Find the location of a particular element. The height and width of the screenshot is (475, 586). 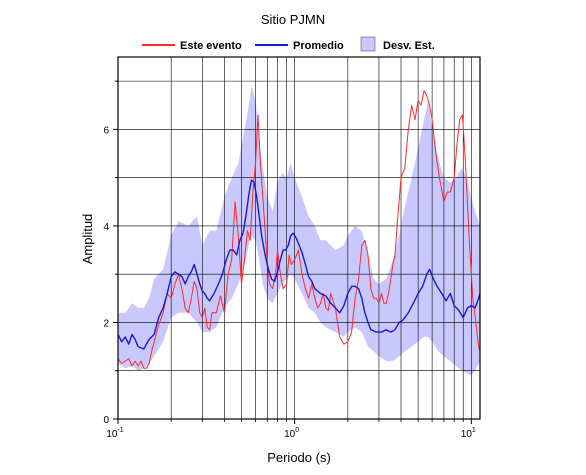

legend-label-0: Este evento is located at coordinates (211, 46).